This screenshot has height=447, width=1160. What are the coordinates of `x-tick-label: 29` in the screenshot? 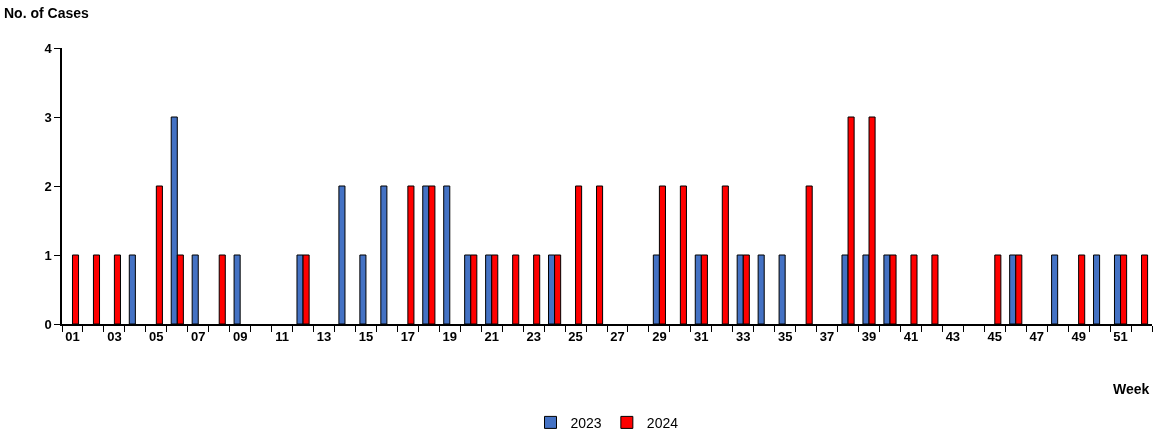 It's located at (659, 337).